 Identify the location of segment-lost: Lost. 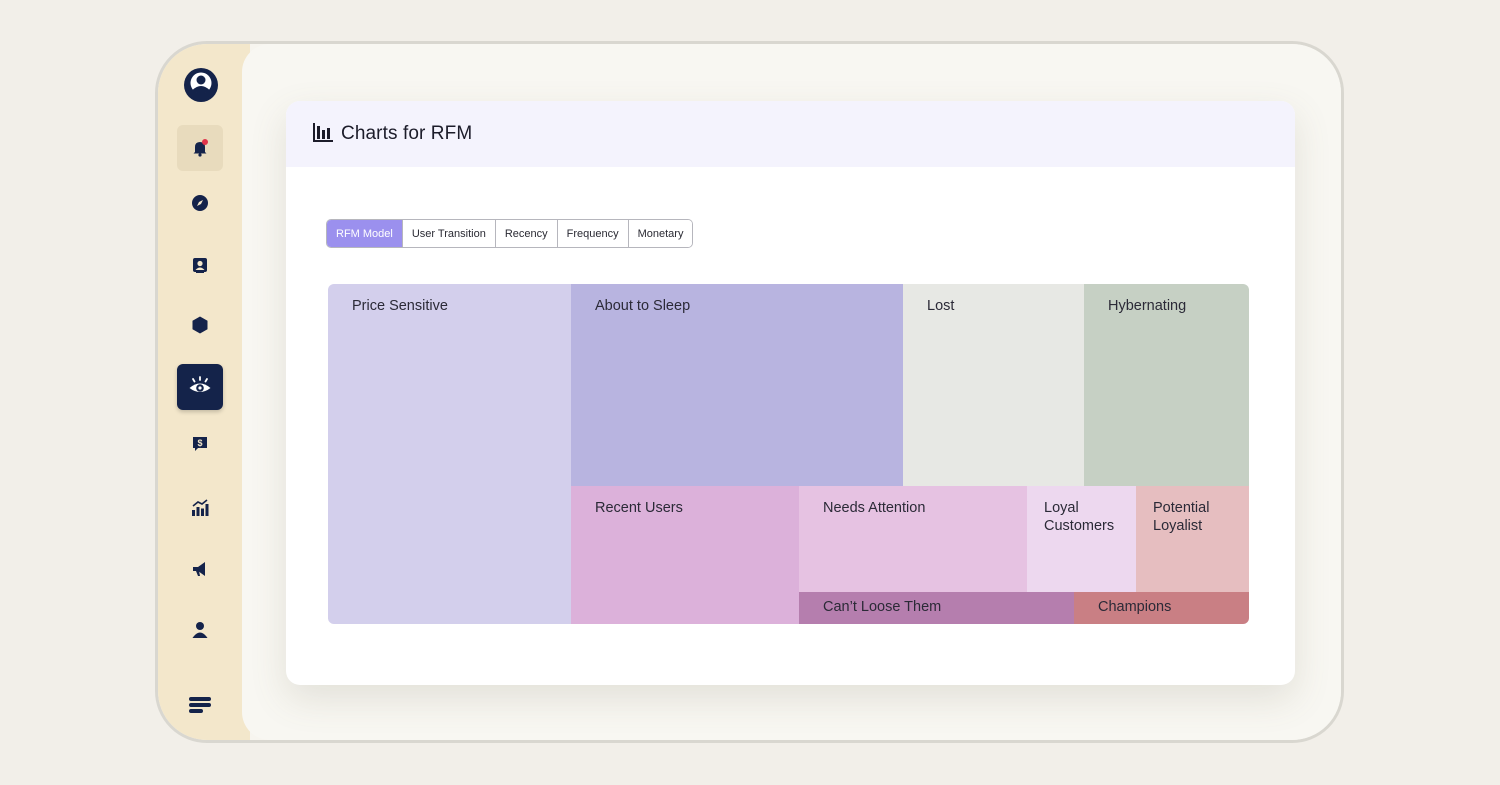
(993, 385).